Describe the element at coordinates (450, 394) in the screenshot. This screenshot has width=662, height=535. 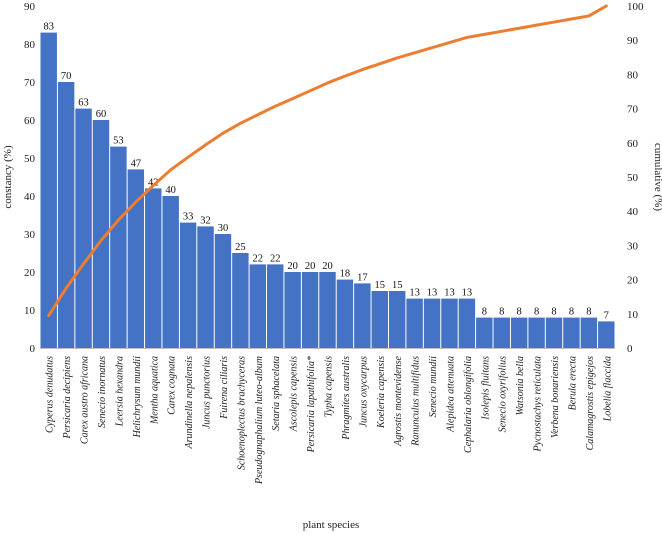
I see `x-category-label: Alepidea attenuata` at that location.